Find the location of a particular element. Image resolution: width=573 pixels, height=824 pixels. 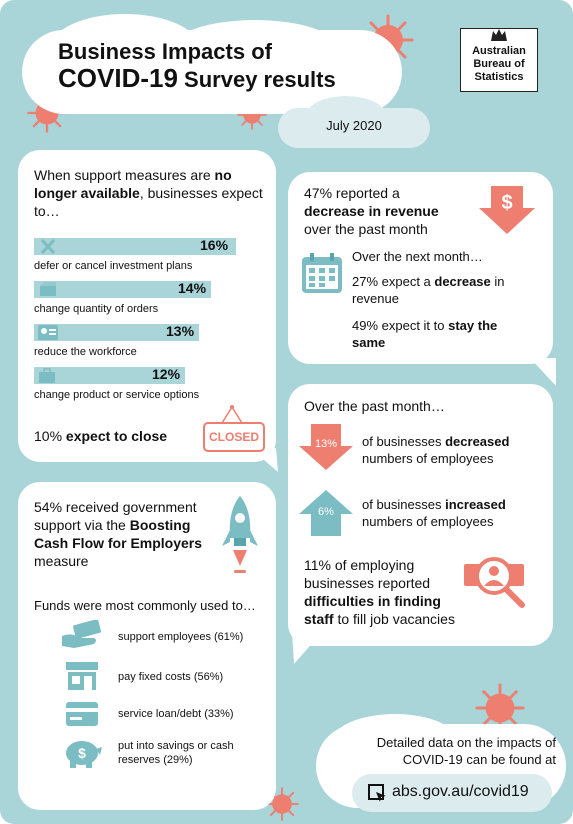

dollar-sign: $ is located at coordinates (507, 203).